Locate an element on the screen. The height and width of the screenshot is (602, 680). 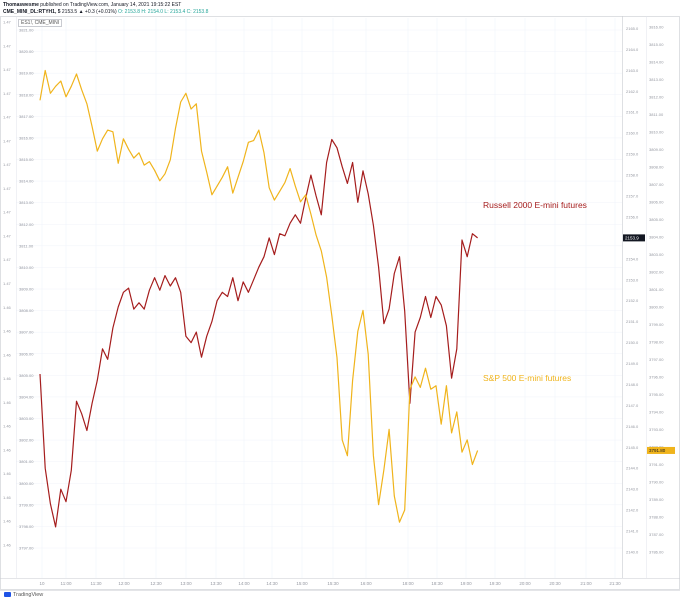
y-right-tick-label: 2165.0 is located at coordinates (632, 28).